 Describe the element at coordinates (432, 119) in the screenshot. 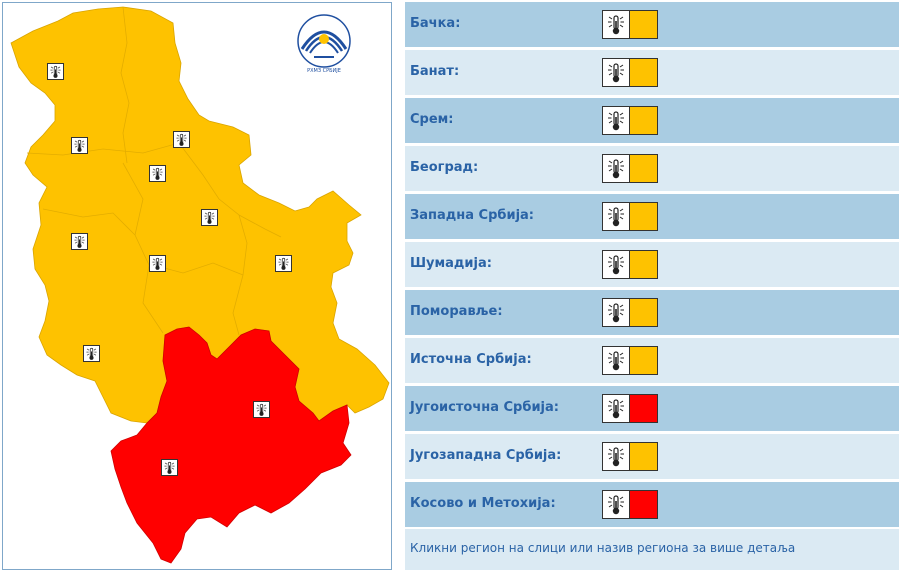

I see `region-name-link: Срем:` at that location.